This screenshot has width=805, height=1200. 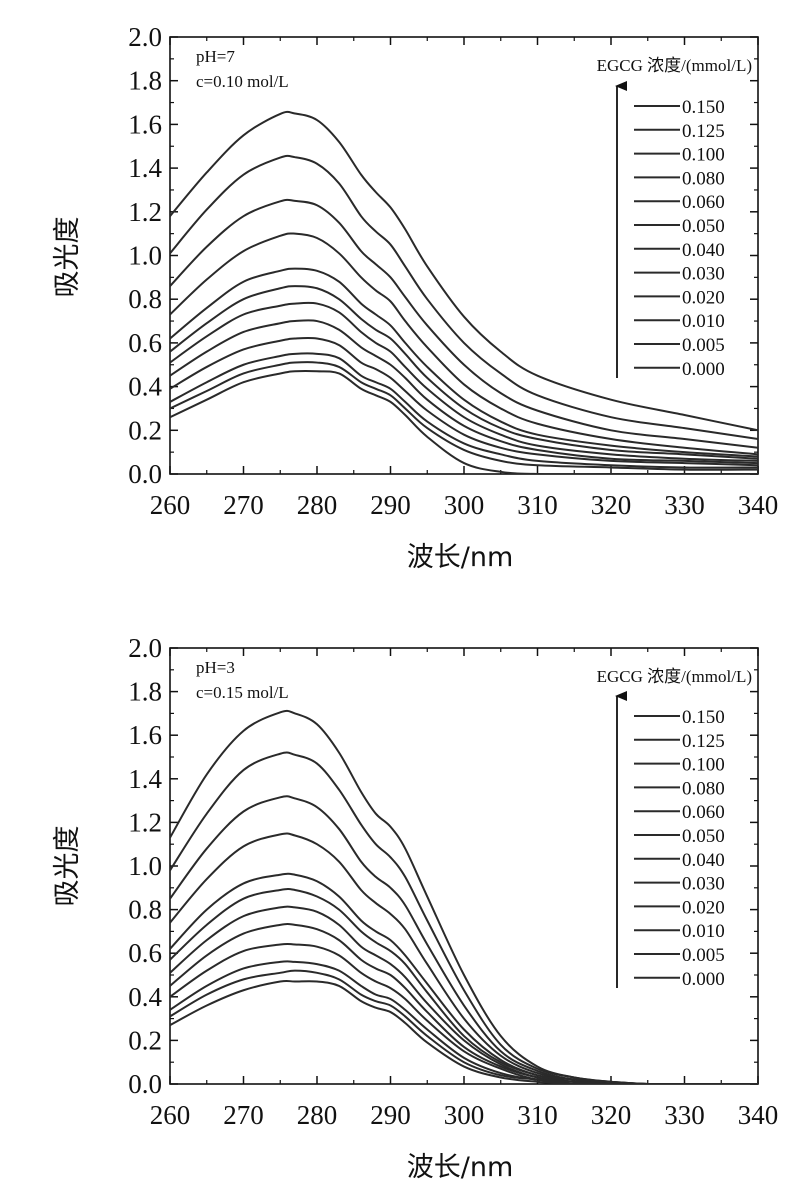 I want to click on annotation-text: pH=3, so click(x=215, y=667).